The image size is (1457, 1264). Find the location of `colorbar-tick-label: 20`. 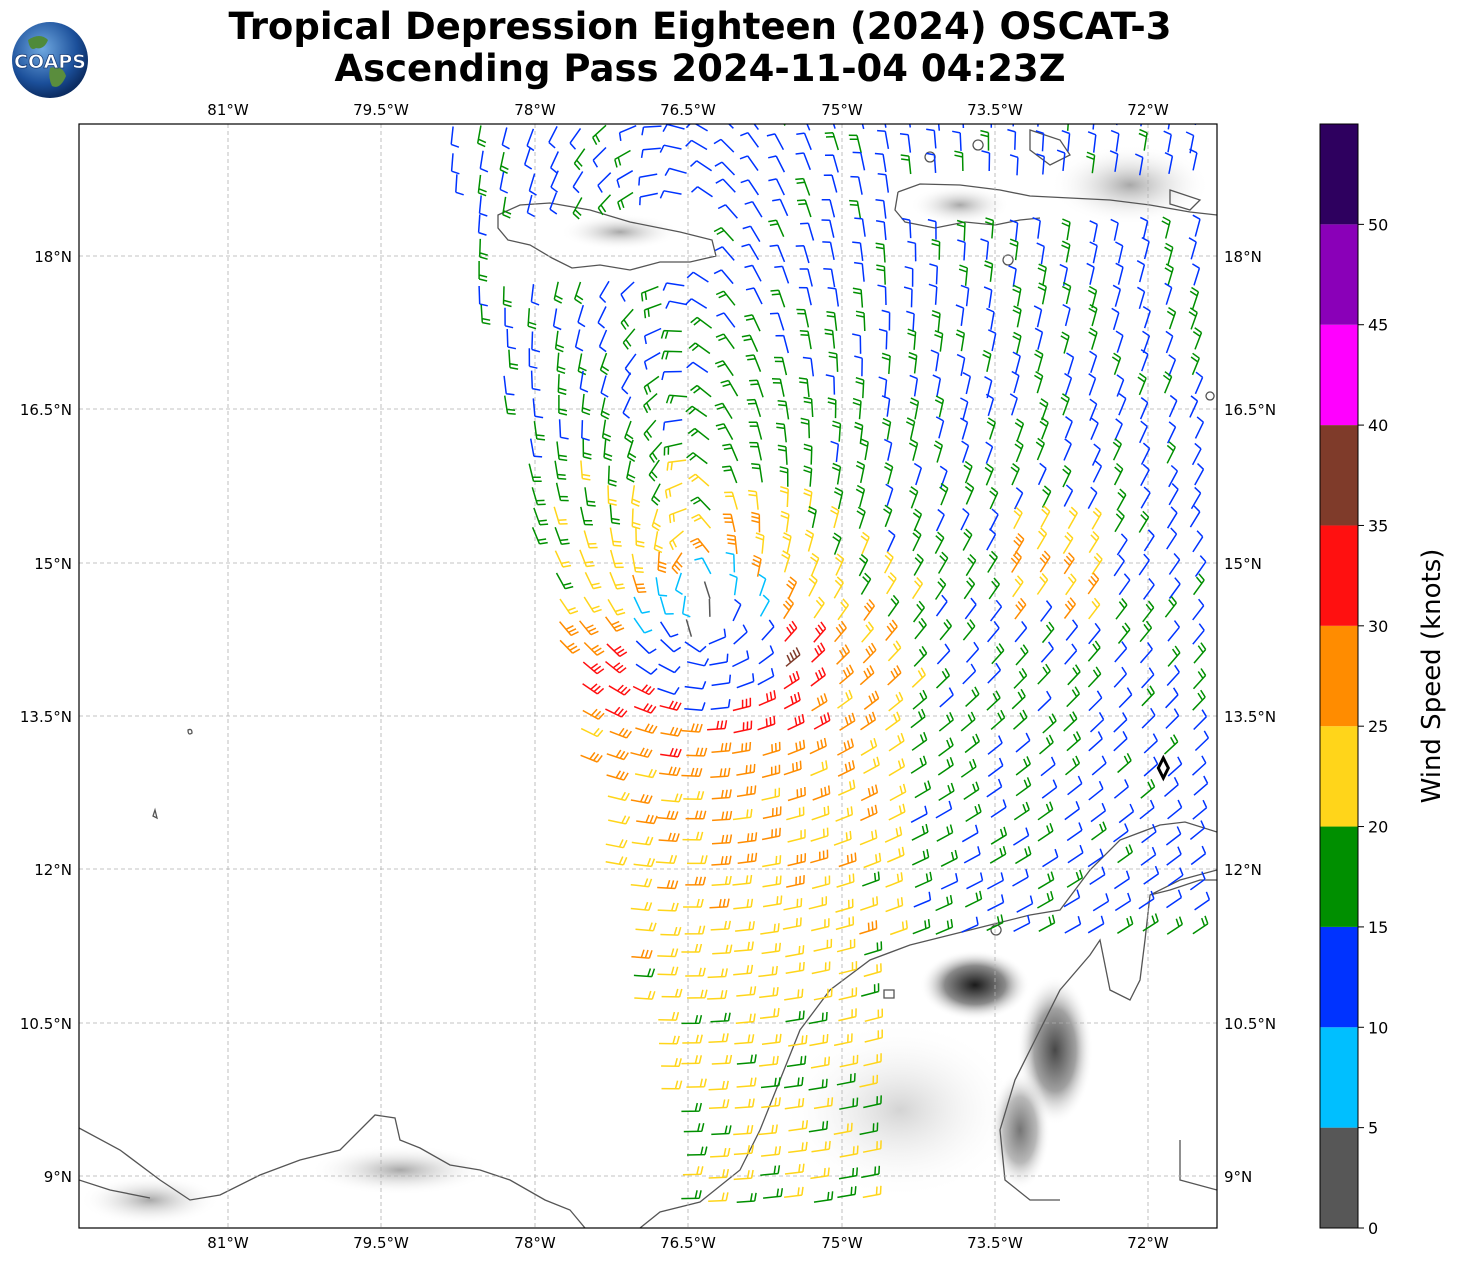

colorbar-tick-label: 20 is located at coordinates (1378, 827).